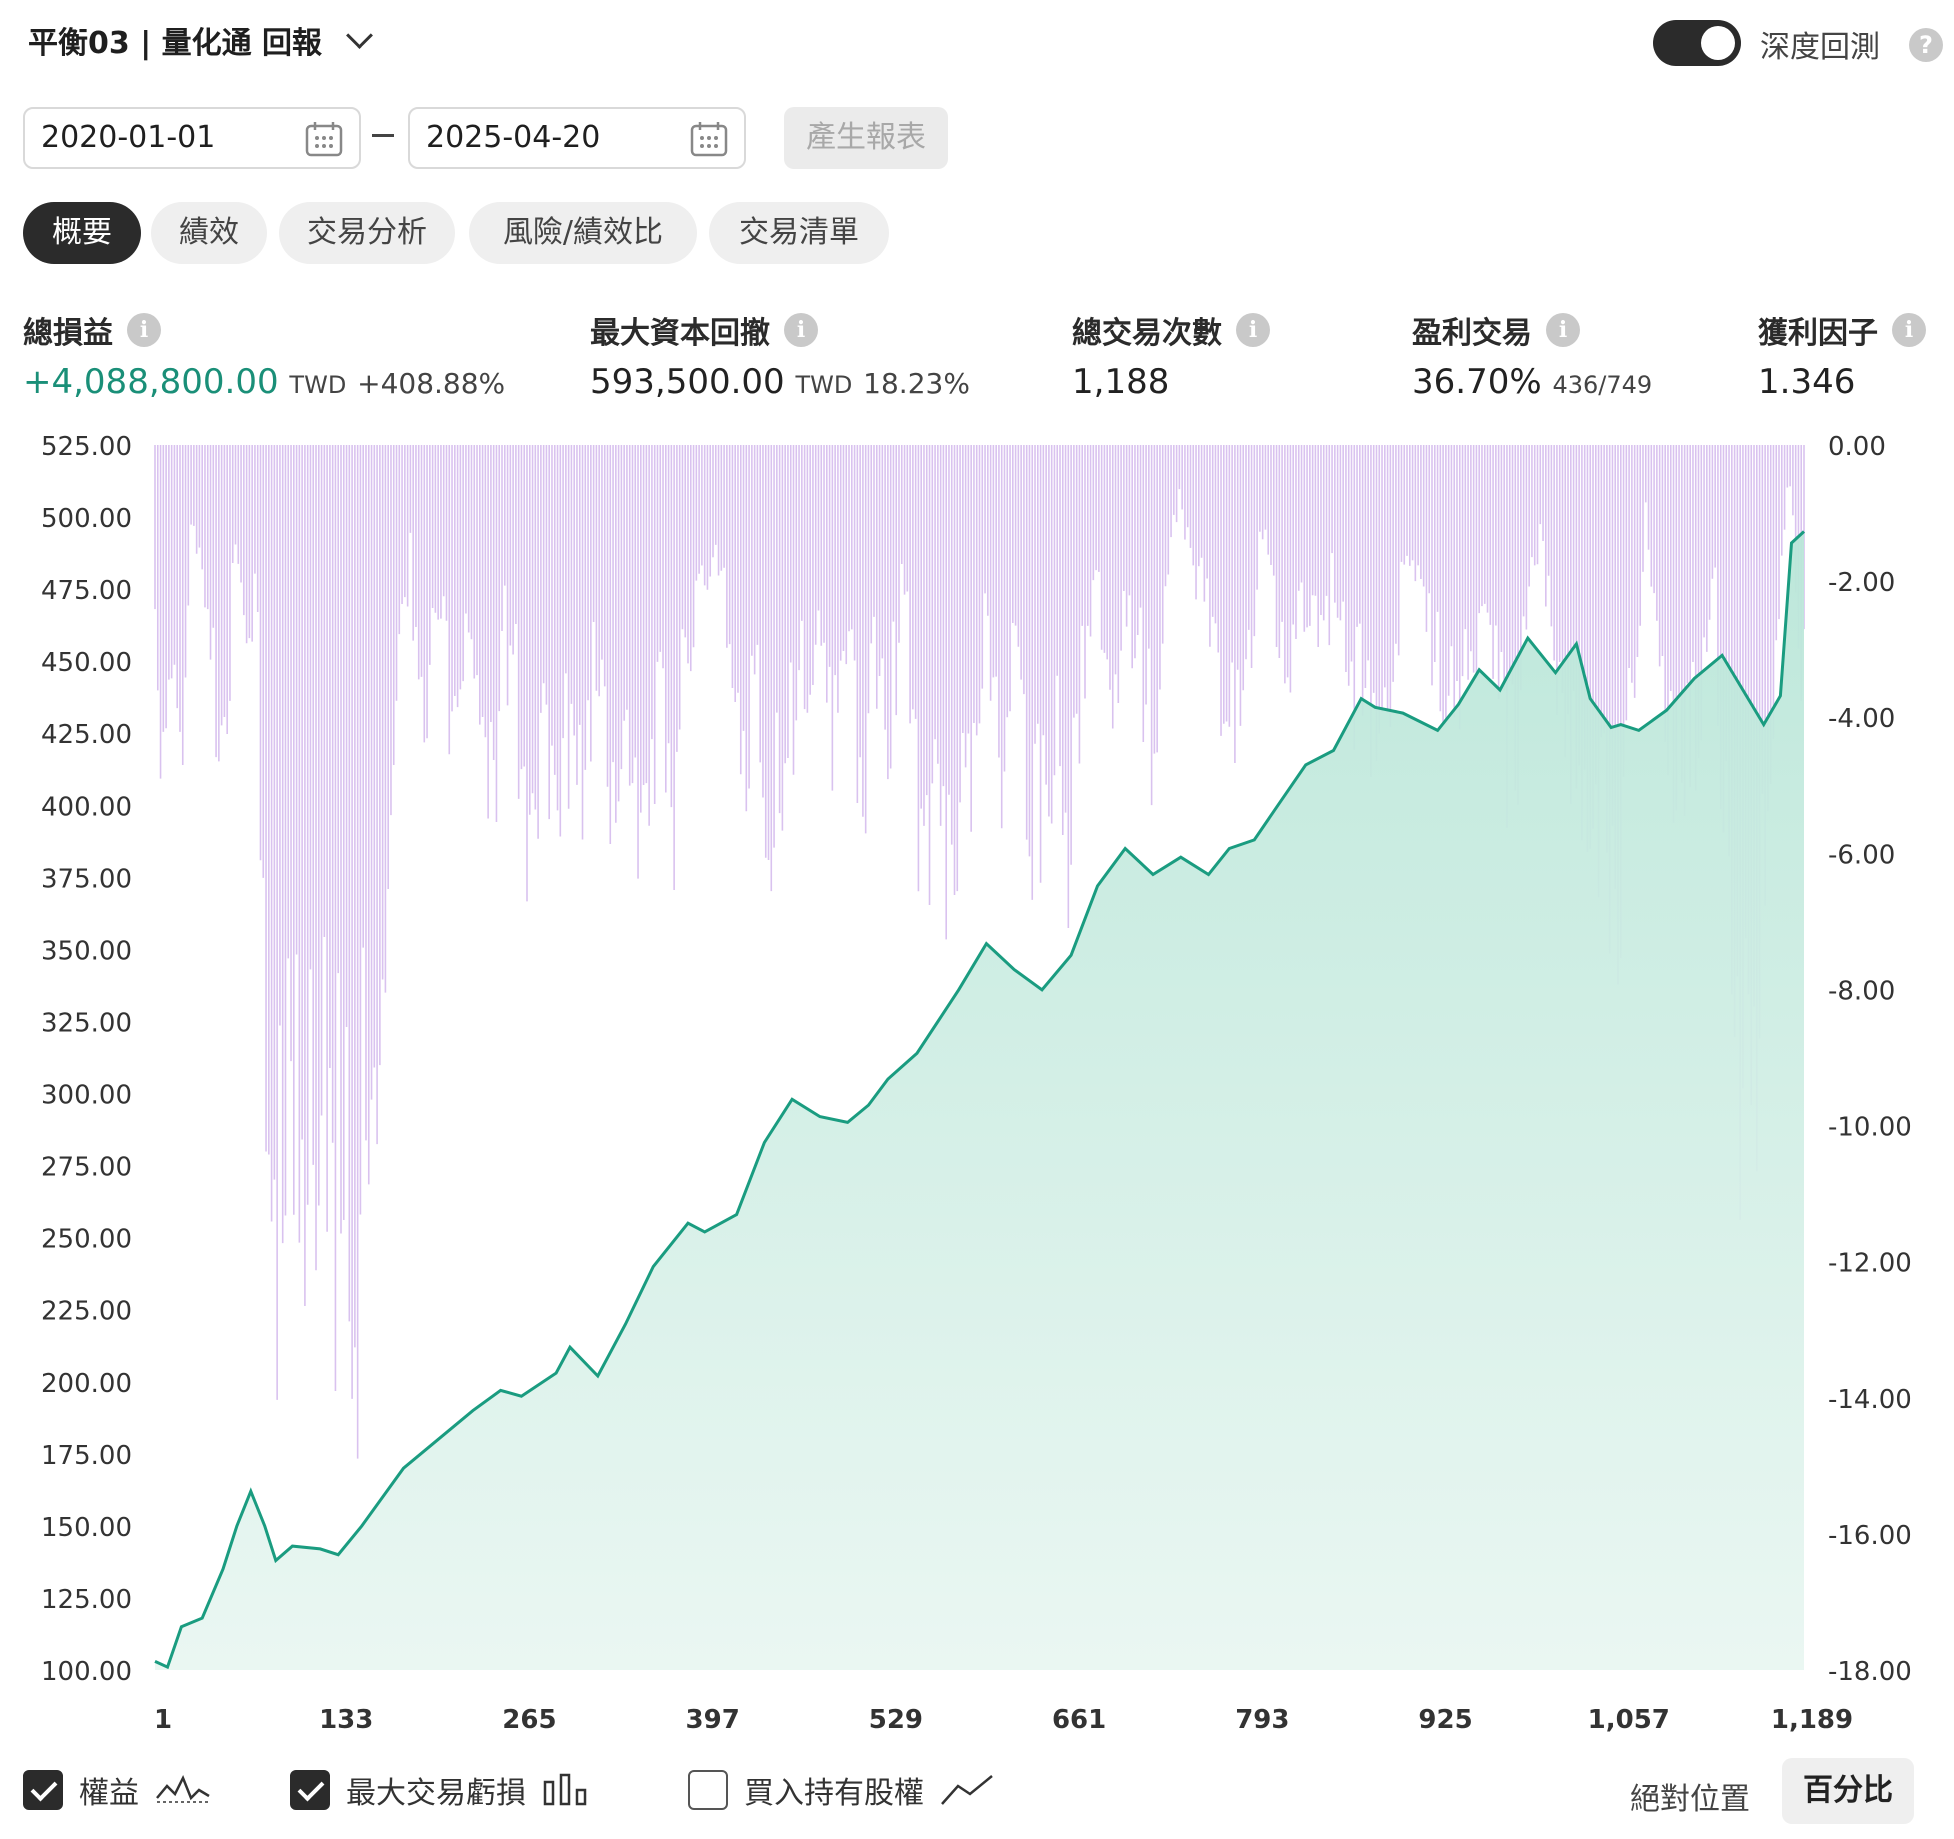 The height and width of the screenshot is (1839, 1954). I want to click on generate-report-button: 產生報表, so click(866, 138).